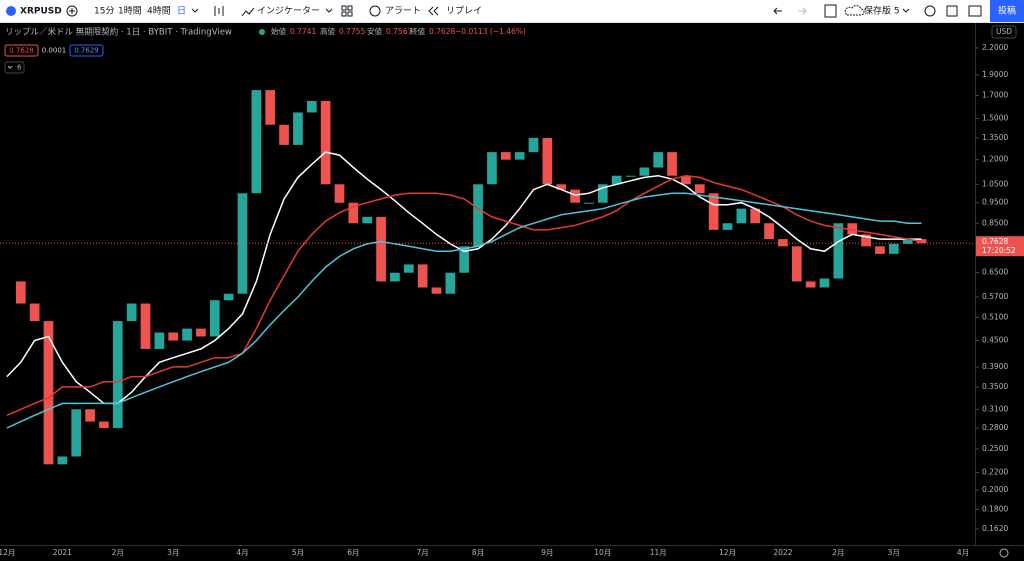 The image size is (1024, 561). Describe the element at coordinates (403, 11) in the screenshot. I see `alert-button: アラート` at that location.